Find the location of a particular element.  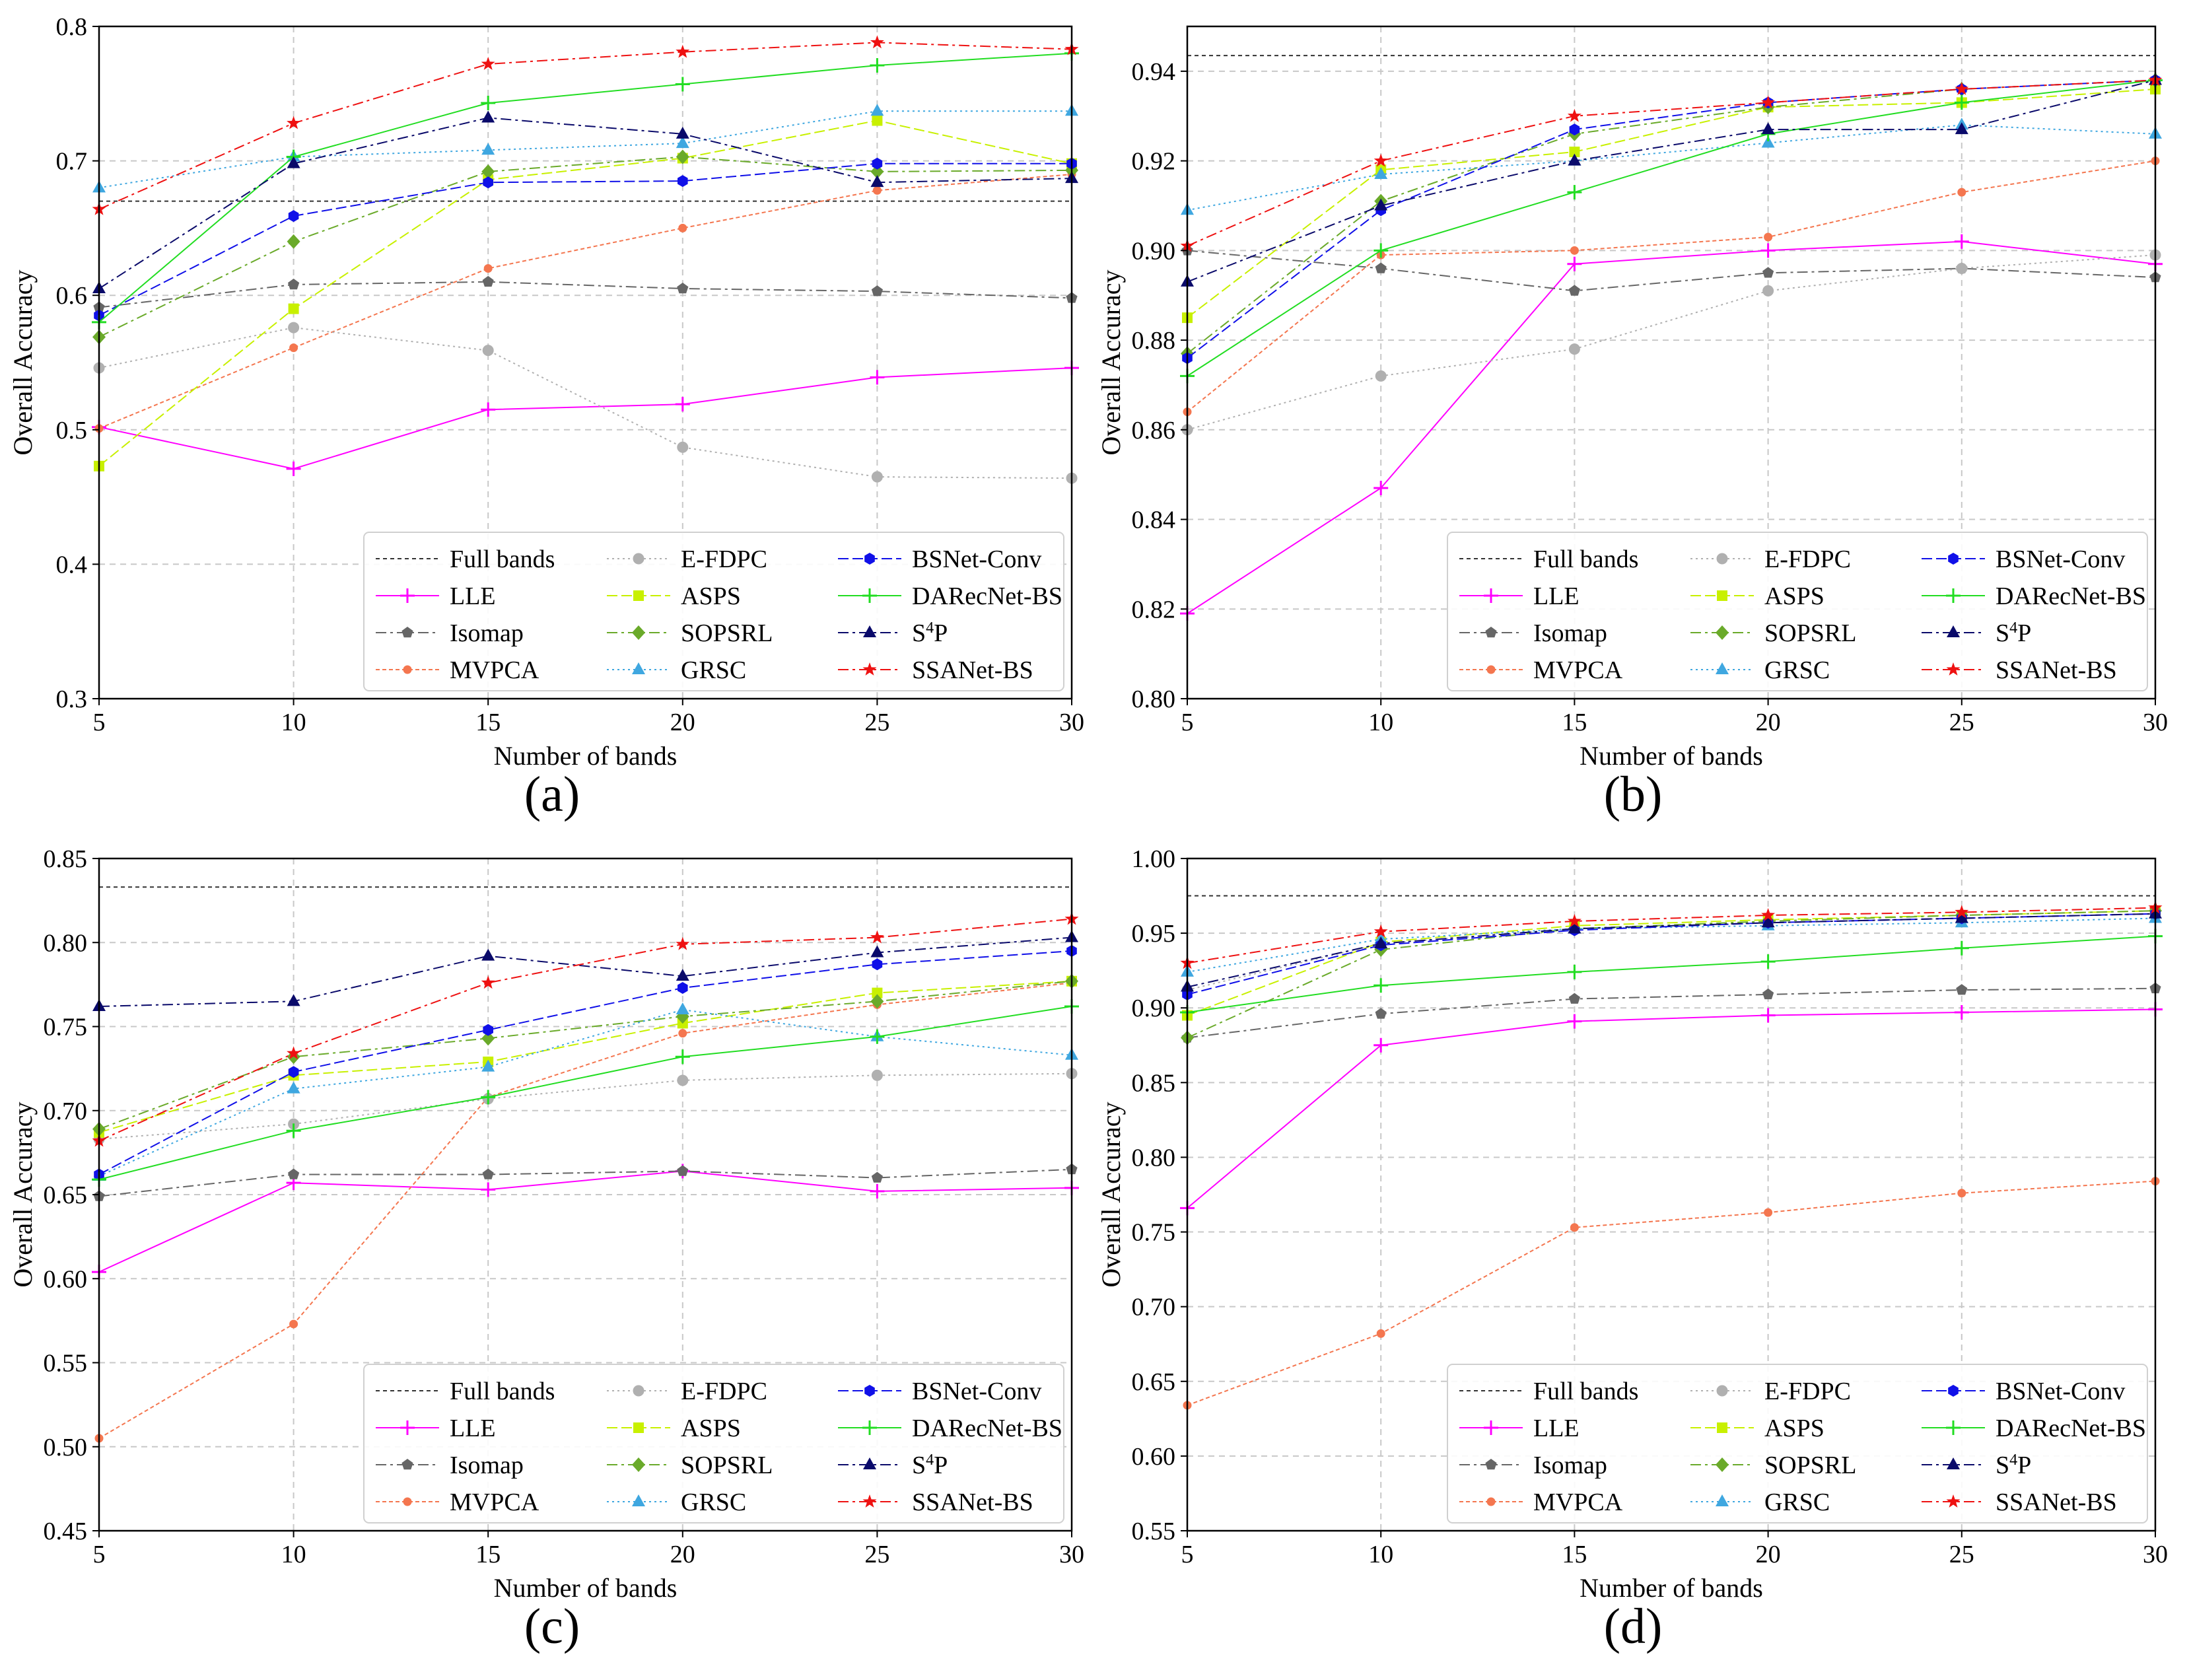

legend-item-full-bands: Full bands is located at coordinates (466, 1391).